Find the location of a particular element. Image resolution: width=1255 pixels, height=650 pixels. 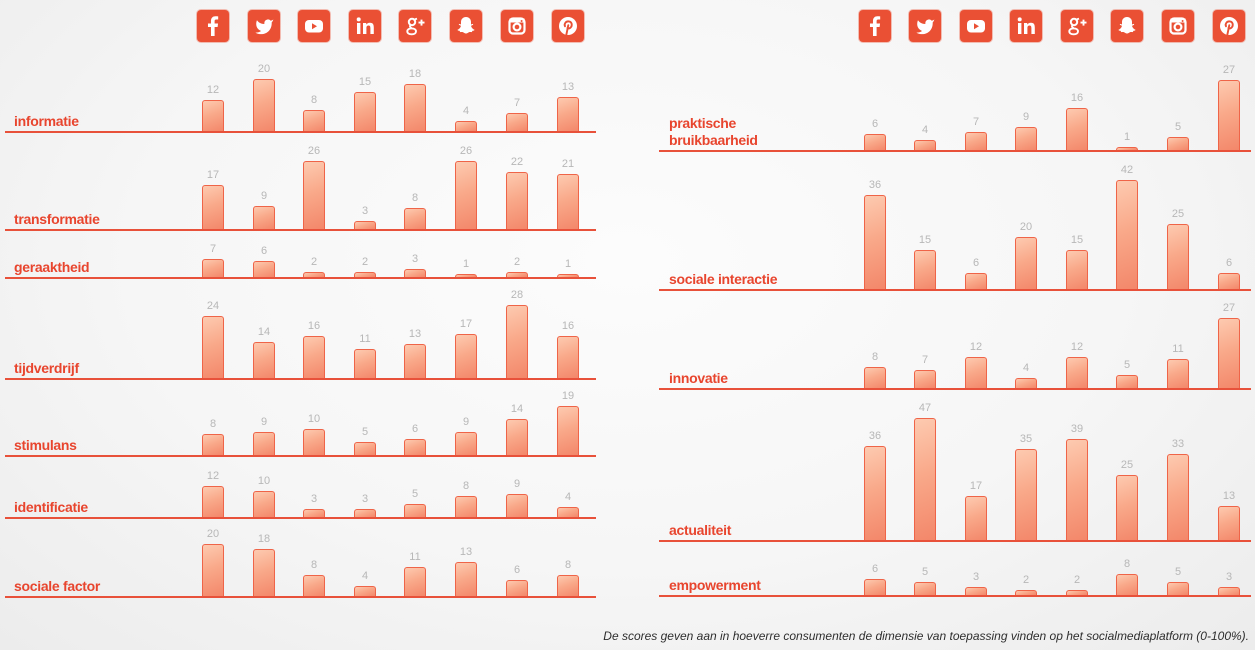

value-label: 27 is located at coordinates (1229, 69).